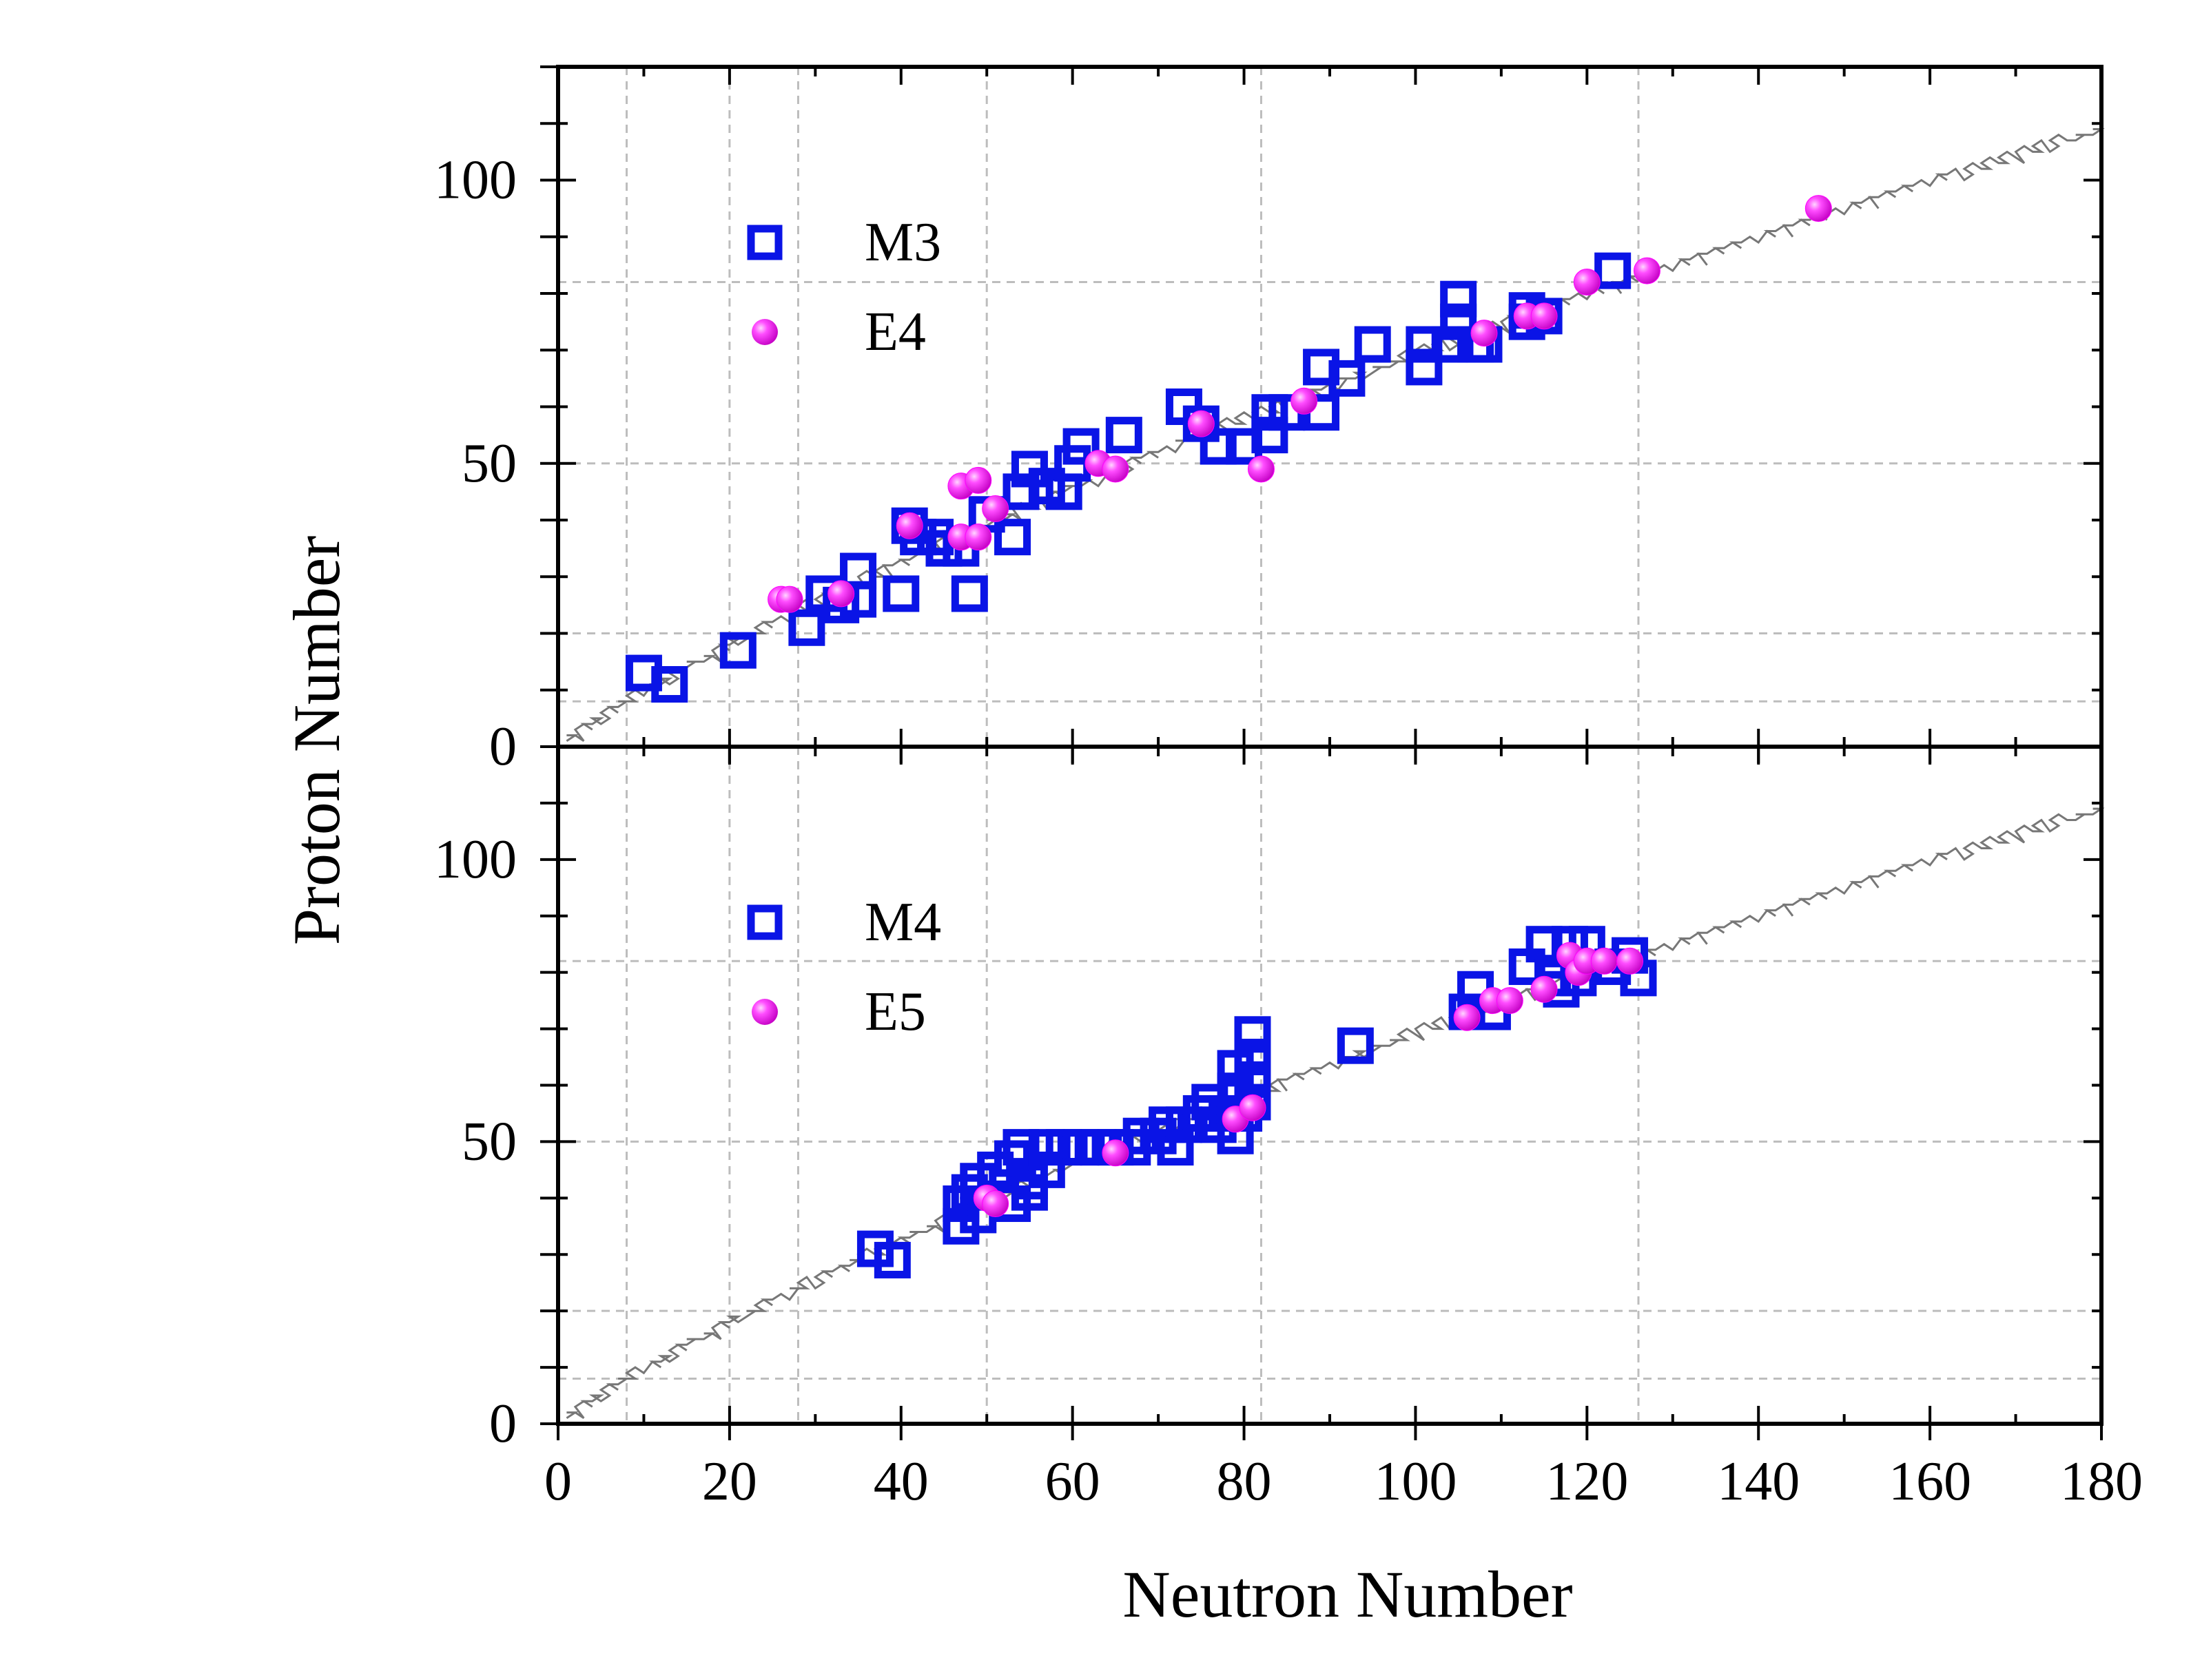 Image resolution: width=2191 pixels, height=1680 pixels. I want to click on x-tick-label: 140, so click(1758, 1481).